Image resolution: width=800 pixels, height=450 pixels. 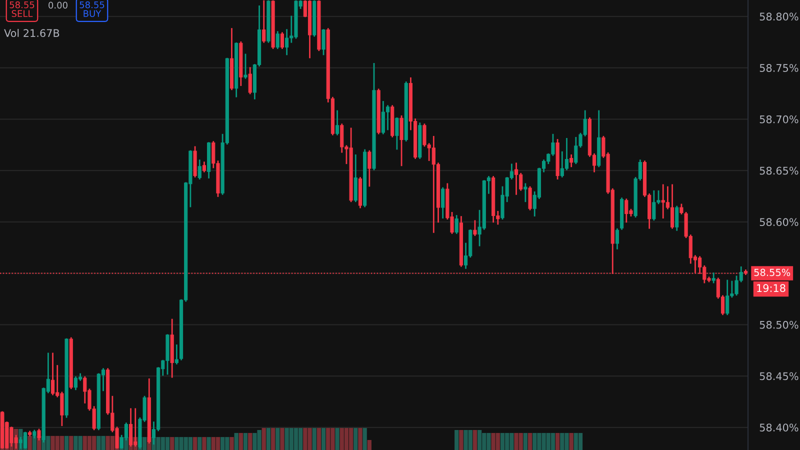 What do you see at coordinates (779, 170) in the screenshot?
I see `y-tick-label: 58.65%` at bounding box center [779, 170].